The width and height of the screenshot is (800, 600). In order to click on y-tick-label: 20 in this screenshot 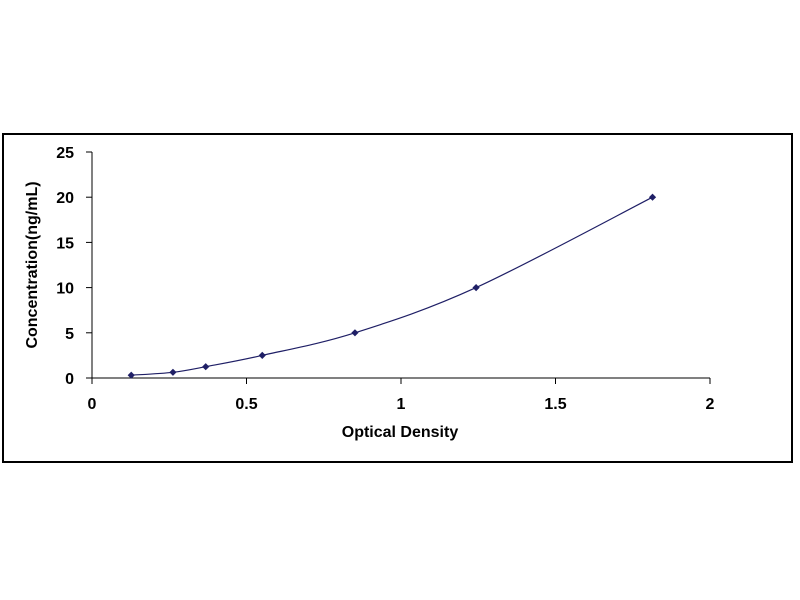, I will do `click(65, 198)`.